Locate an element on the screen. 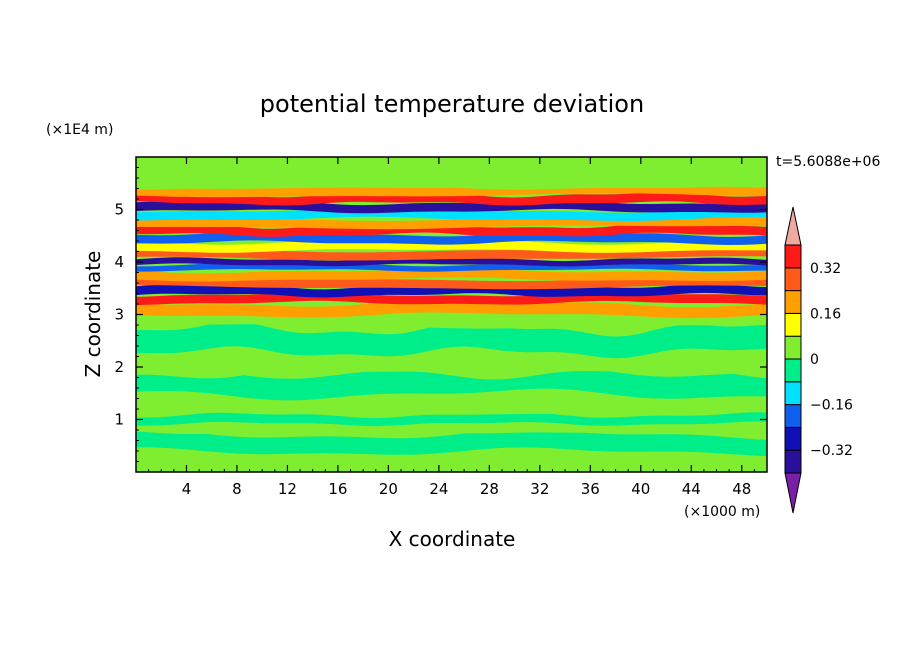 This screenshot has height=654, width=904. x-tick-label: 40 is located at coordinates (640, 489).